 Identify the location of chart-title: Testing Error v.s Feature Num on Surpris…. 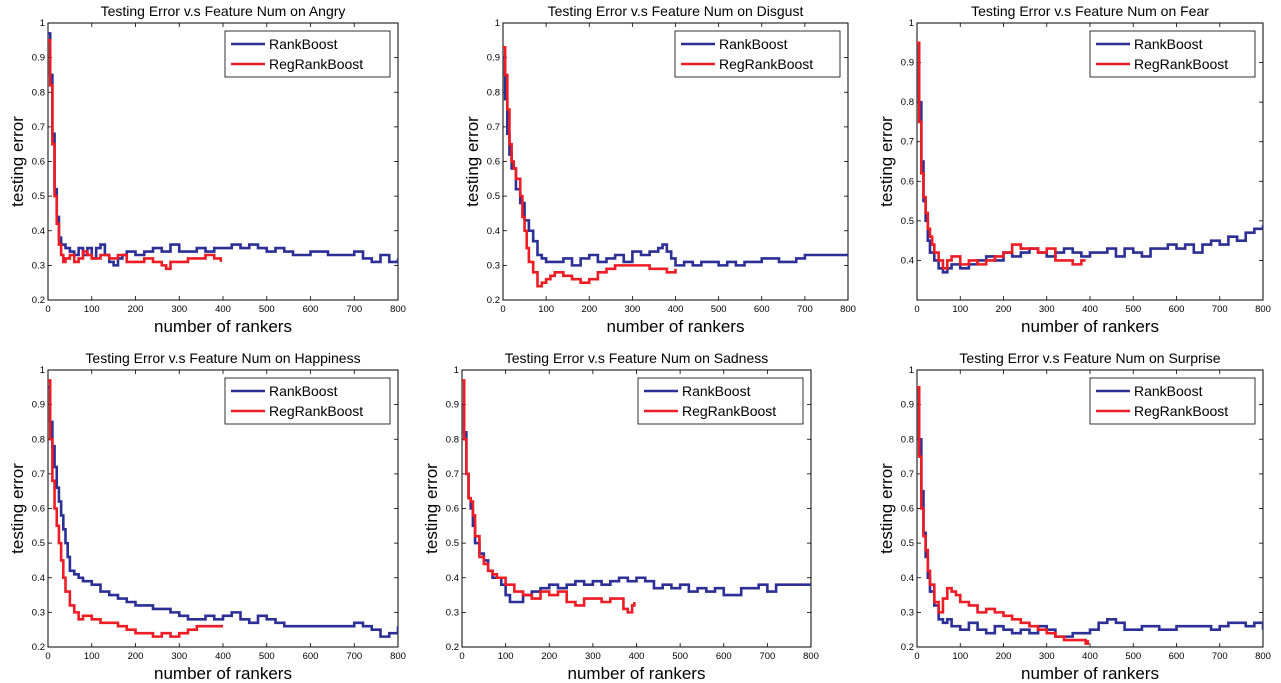
(1089, 358).